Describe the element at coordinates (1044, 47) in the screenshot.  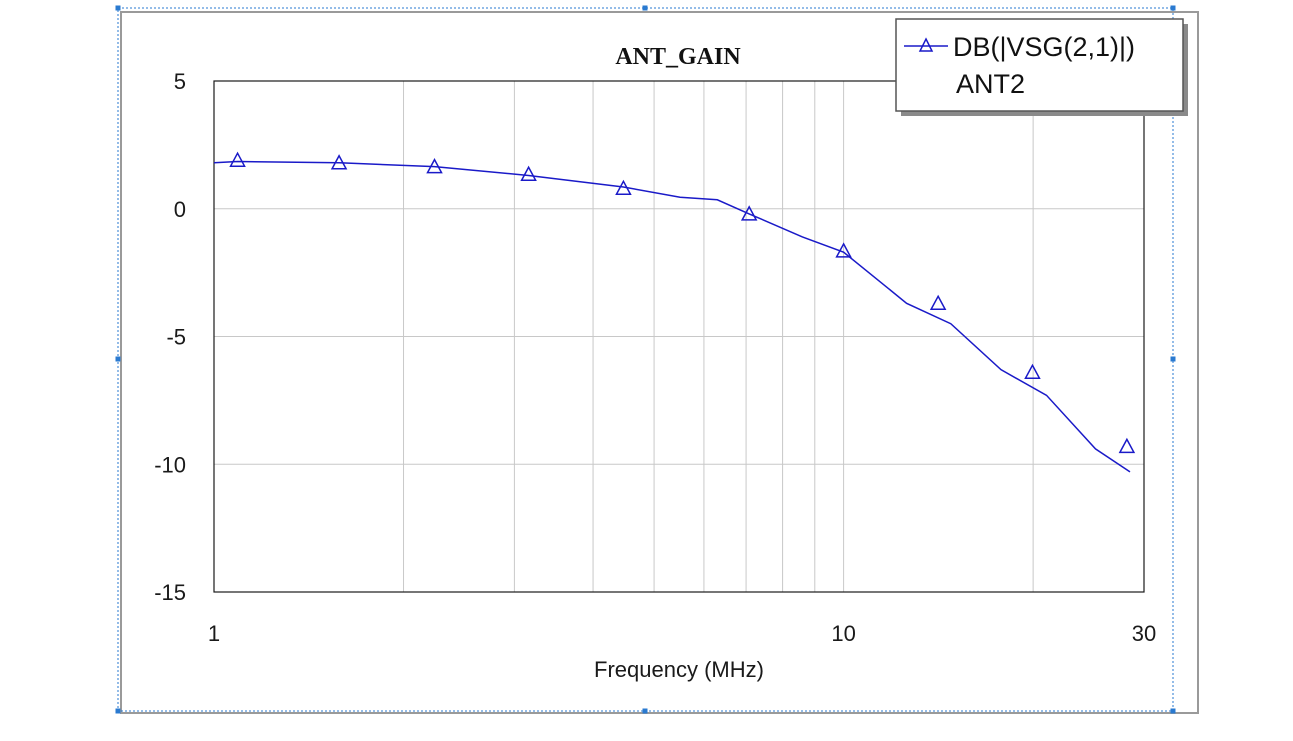
I see `legend-series-name: DB(|VSG(2,1)|)` at that location.